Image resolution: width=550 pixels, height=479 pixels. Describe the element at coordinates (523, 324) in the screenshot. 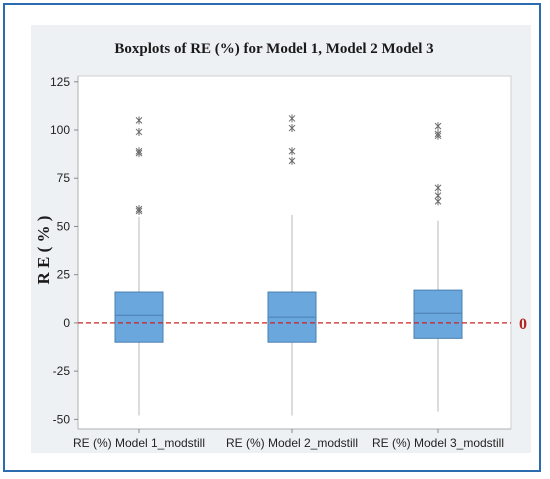

I see `reference-line-label: 0` at that location.